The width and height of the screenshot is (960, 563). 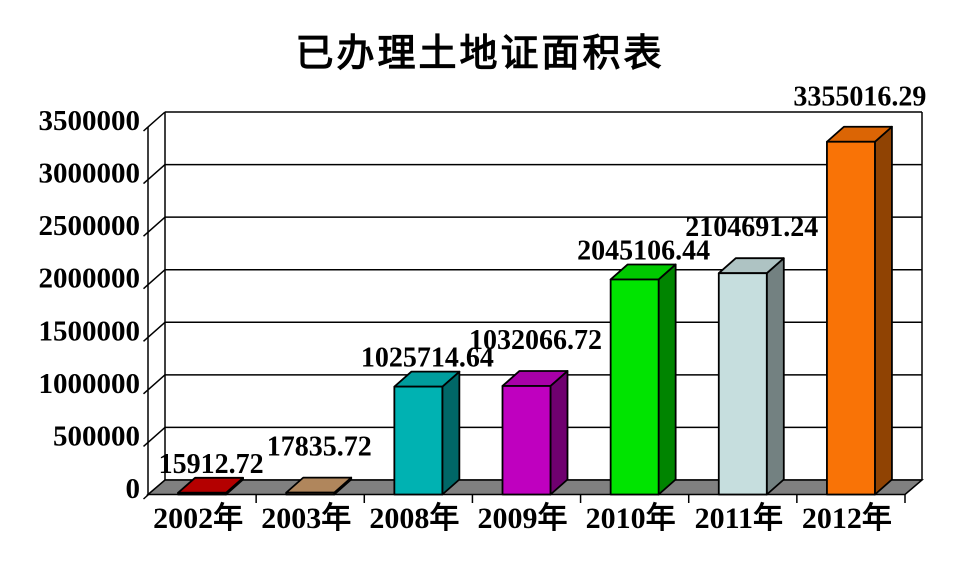 I want to click on bar-2003年, so click(x=319, y=486).